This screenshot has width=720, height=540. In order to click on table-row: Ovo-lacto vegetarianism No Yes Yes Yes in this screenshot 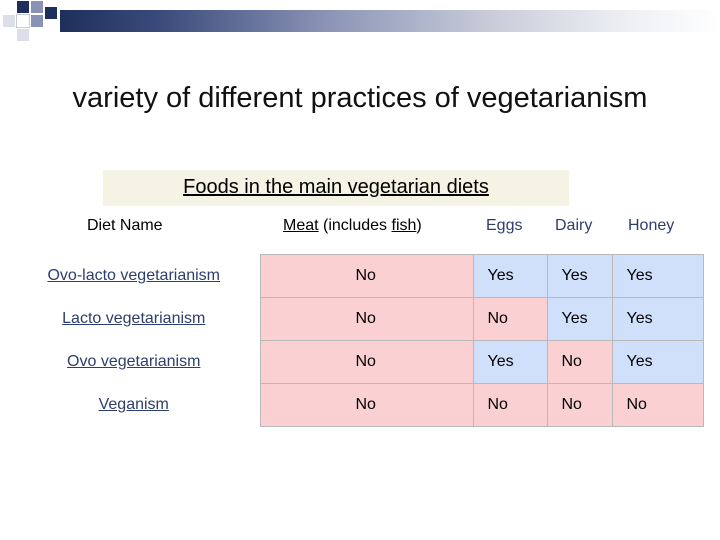, I will do `click(356, 276)`.